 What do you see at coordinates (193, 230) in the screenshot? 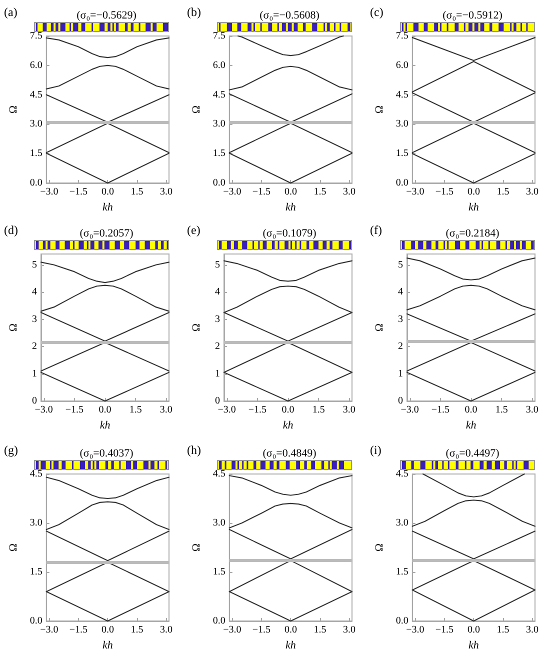
I see `text: (e)` at bounding box center [193, 230].